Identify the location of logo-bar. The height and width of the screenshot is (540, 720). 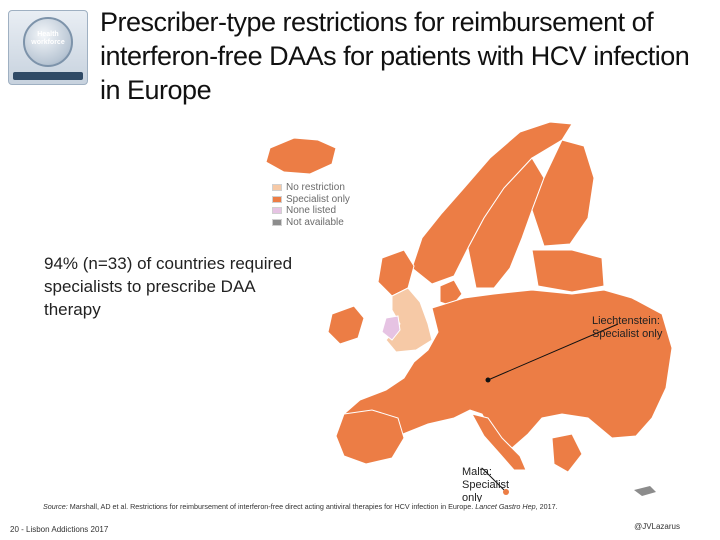
(48, 76).